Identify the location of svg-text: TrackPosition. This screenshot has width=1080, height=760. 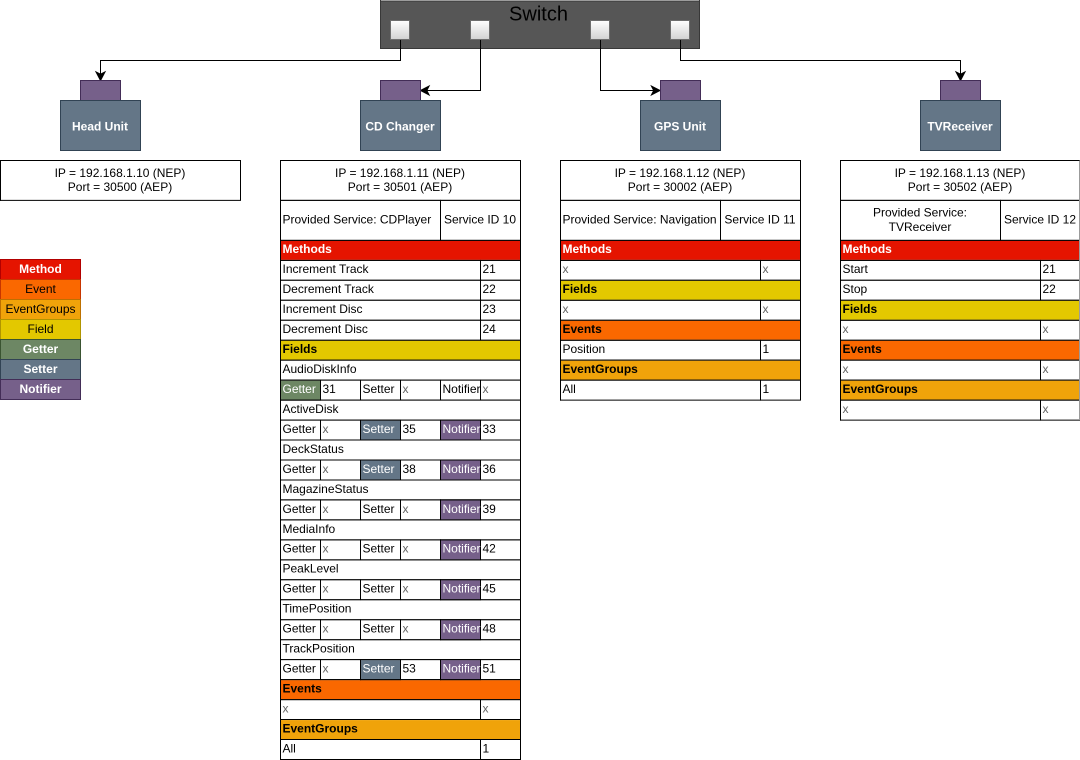
(319, 649).